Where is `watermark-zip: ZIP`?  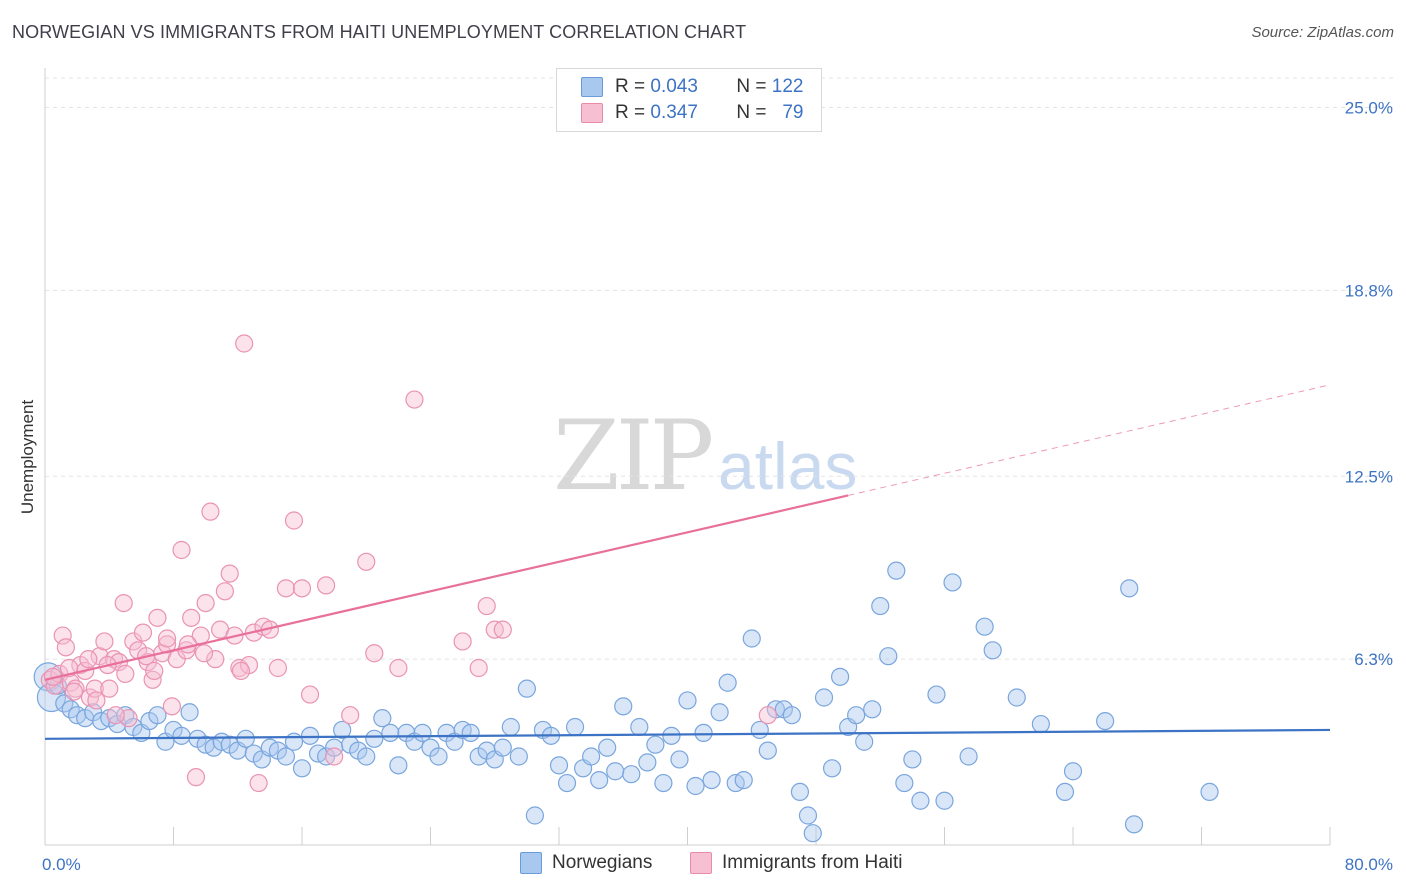 watermark-zip: ZIP is located at coordinates (633, 456).